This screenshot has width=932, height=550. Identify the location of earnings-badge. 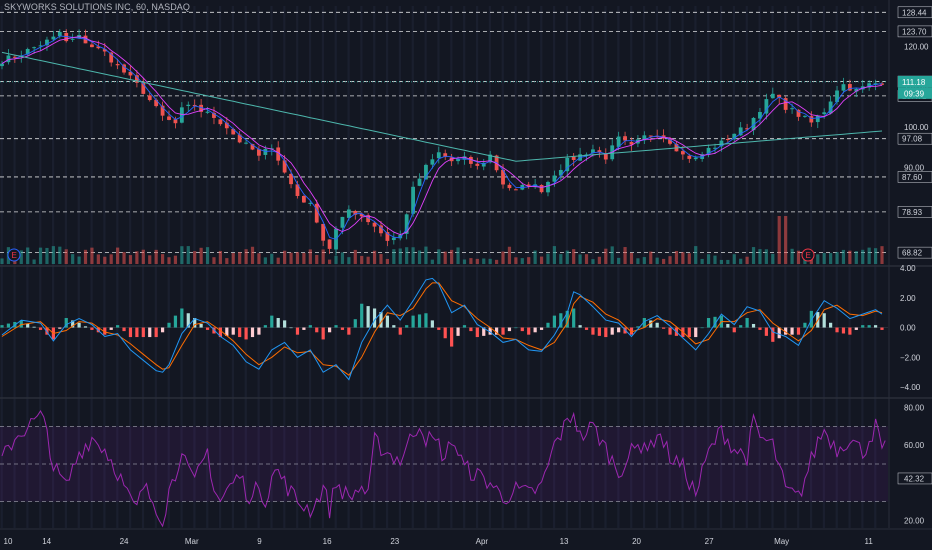
(808, 255).